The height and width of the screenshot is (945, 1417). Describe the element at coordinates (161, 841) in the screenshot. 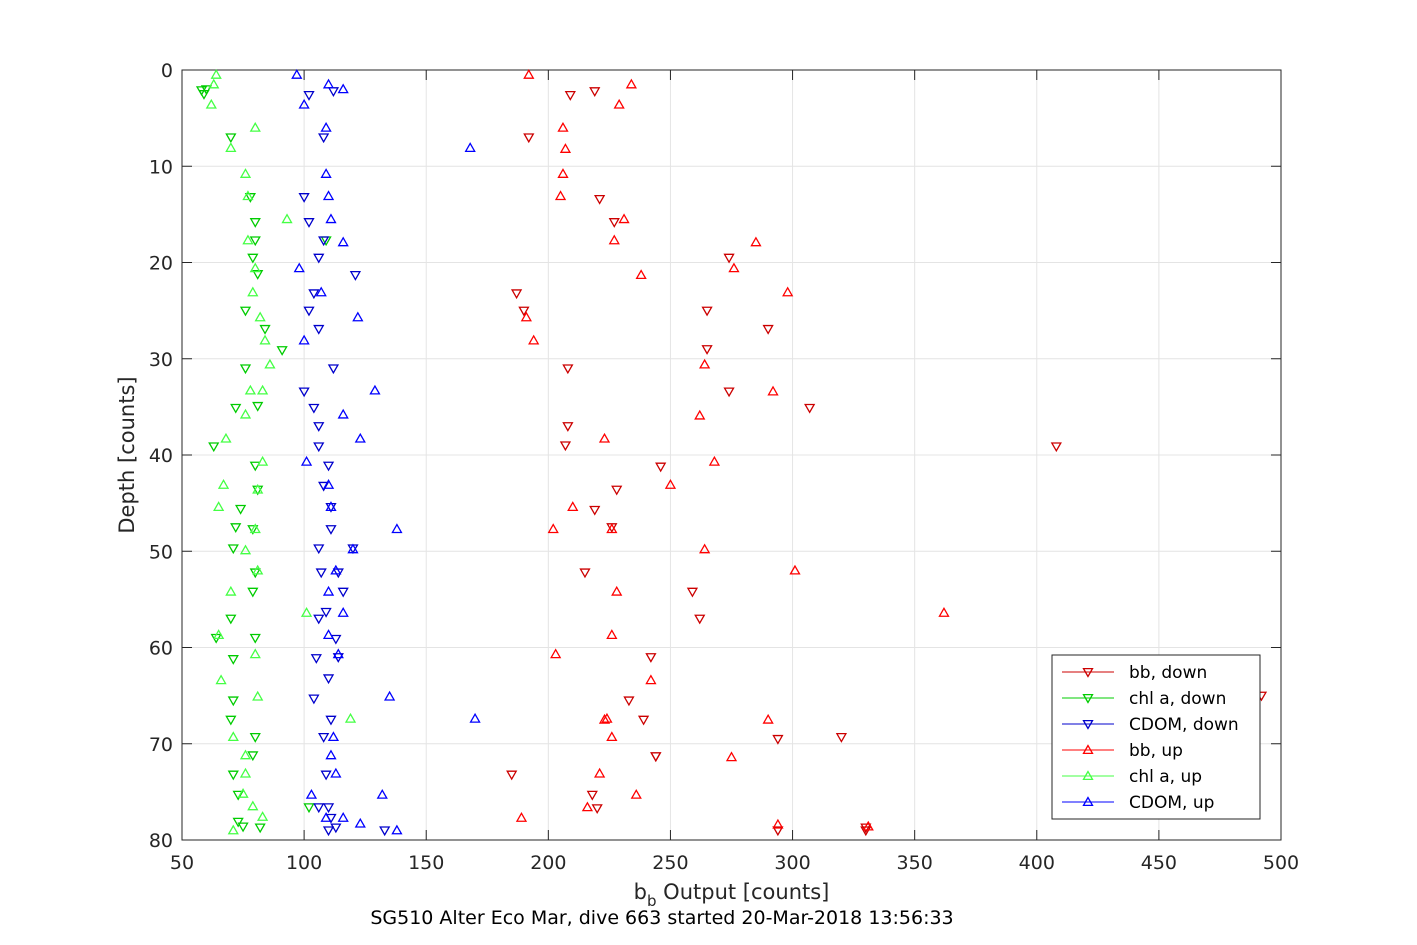

I see `y-tick-label: 80` at that location.